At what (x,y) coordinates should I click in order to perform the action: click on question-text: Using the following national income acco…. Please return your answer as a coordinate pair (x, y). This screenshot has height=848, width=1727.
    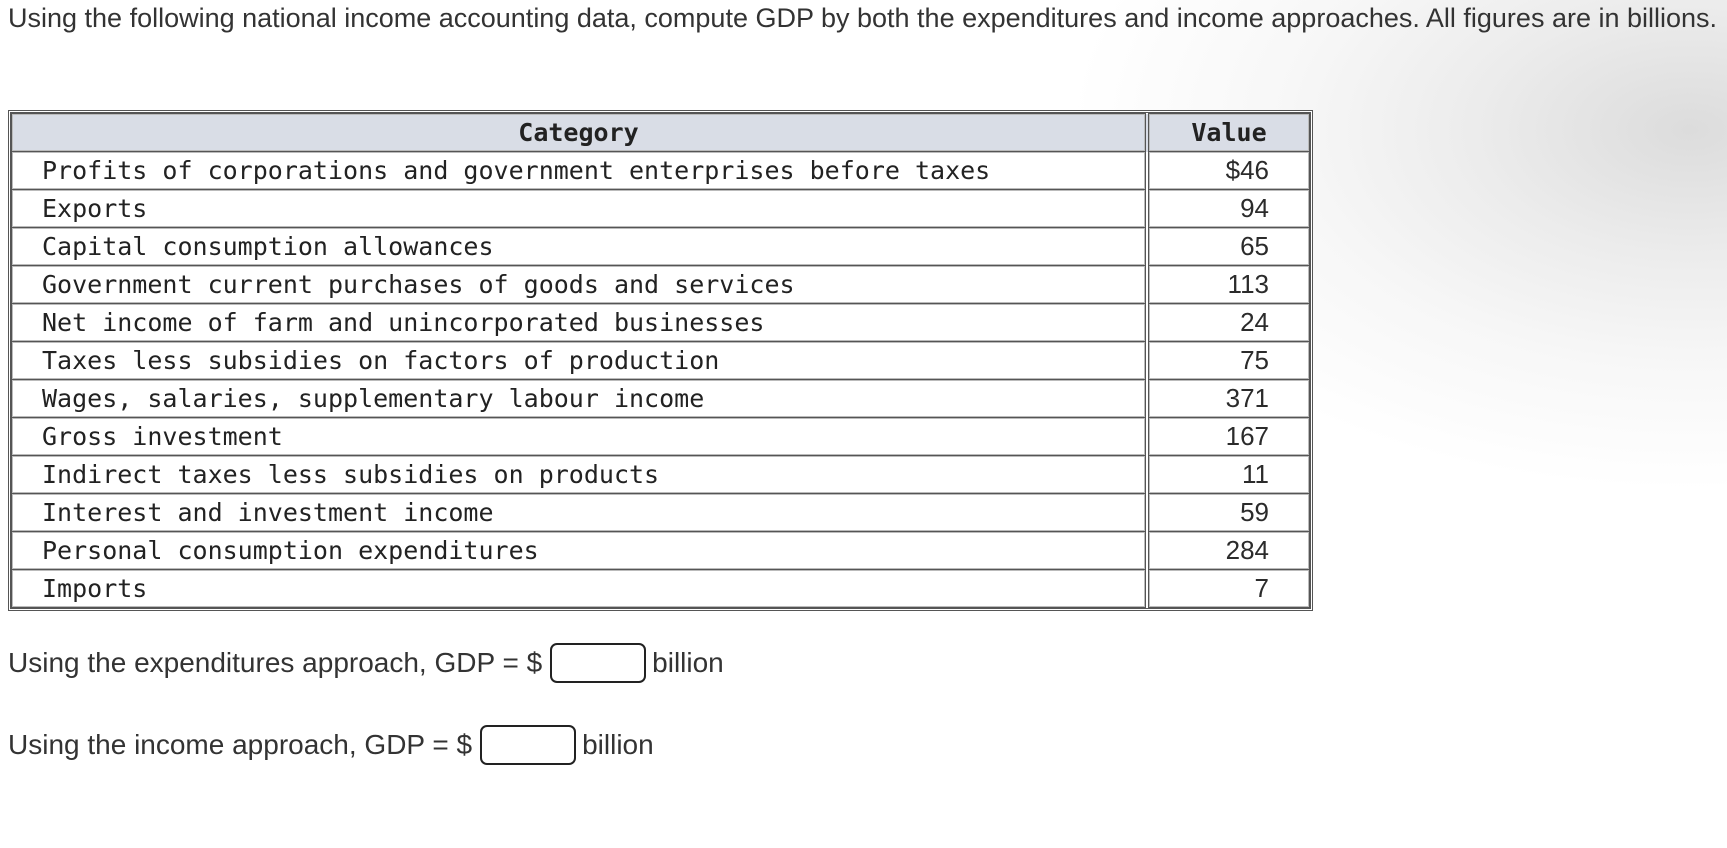
    Looking at the image, I should click on (863, 18).